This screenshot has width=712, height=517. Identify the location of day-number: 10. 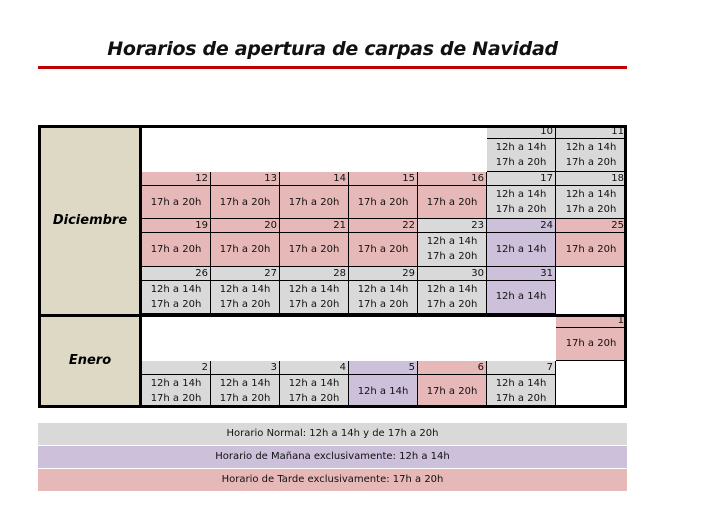
(521, 132).